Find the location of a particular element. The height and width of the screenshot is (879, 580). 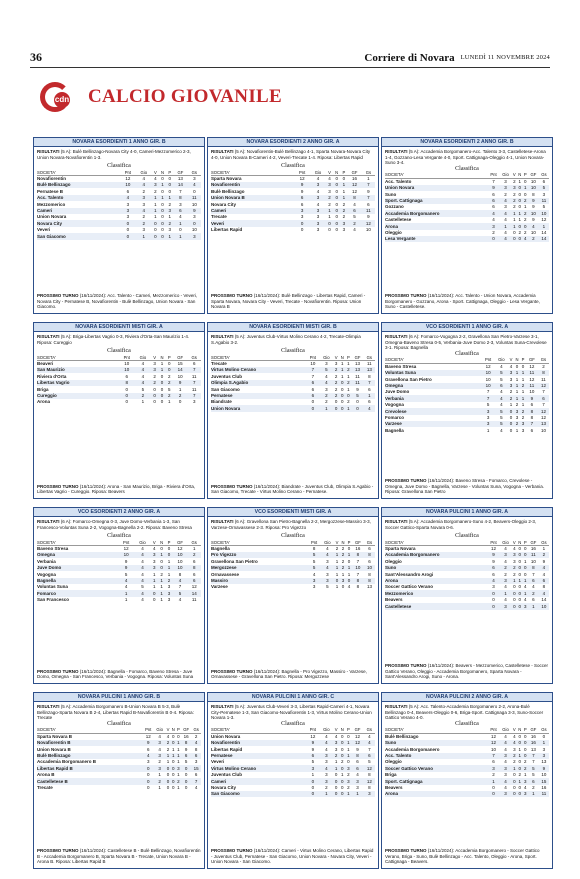

table-cell: 15 is located at coordinates (180, 364).